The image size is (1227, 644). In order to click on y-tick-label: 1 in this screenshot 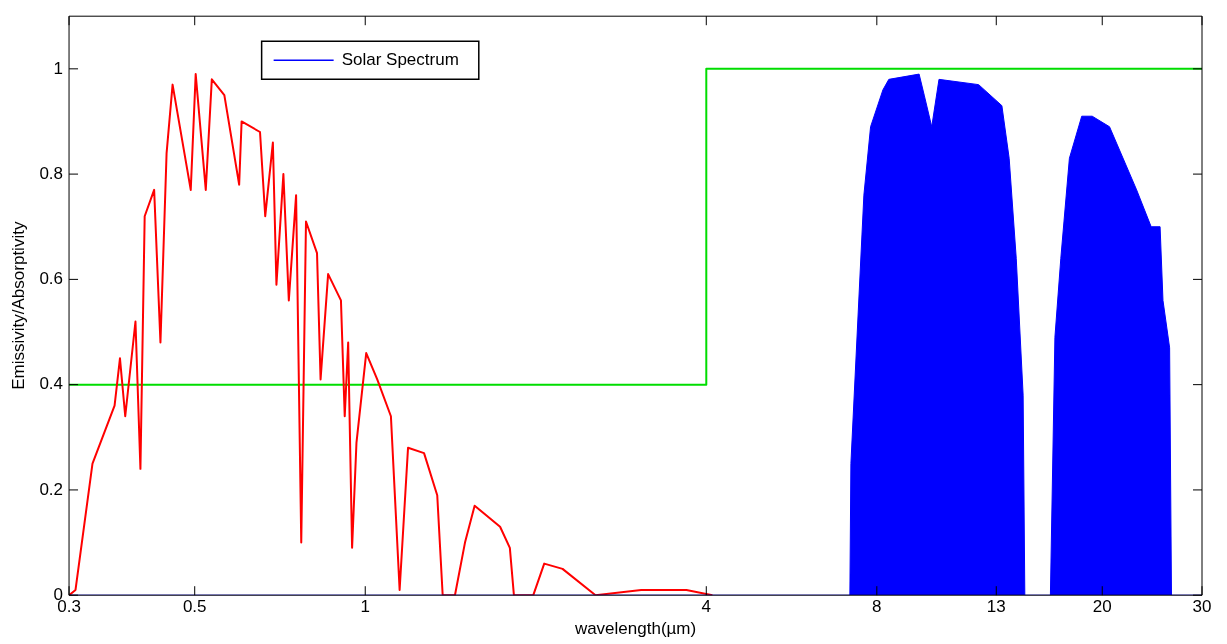, I will do `click(58, 68)`.